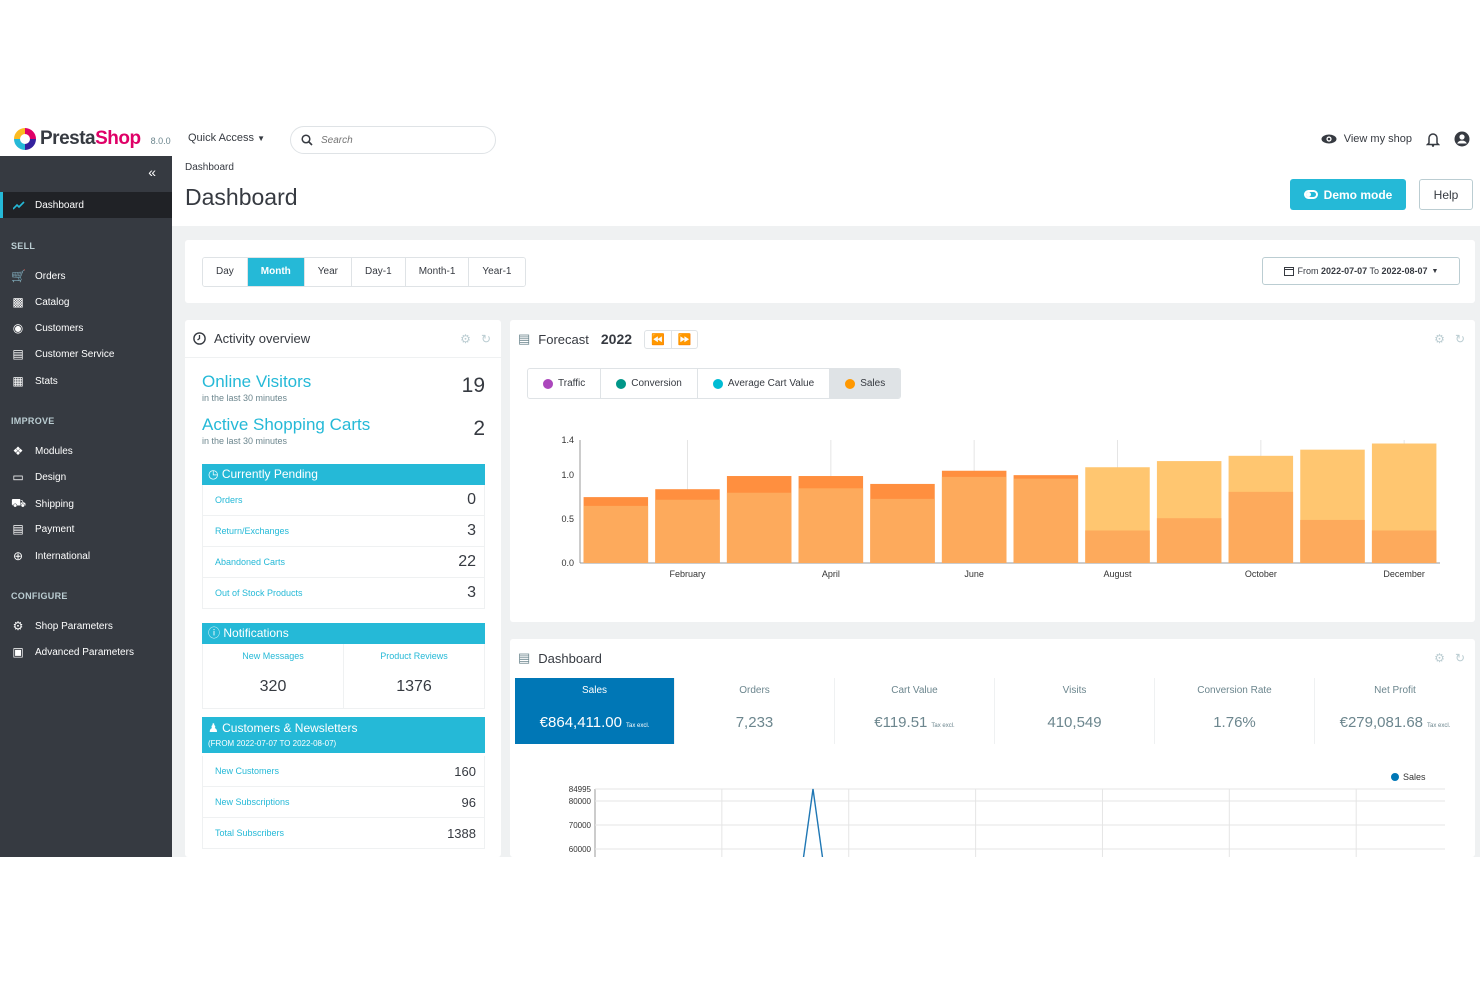  I want to click on user-icon: ♟, so click(213, 728).